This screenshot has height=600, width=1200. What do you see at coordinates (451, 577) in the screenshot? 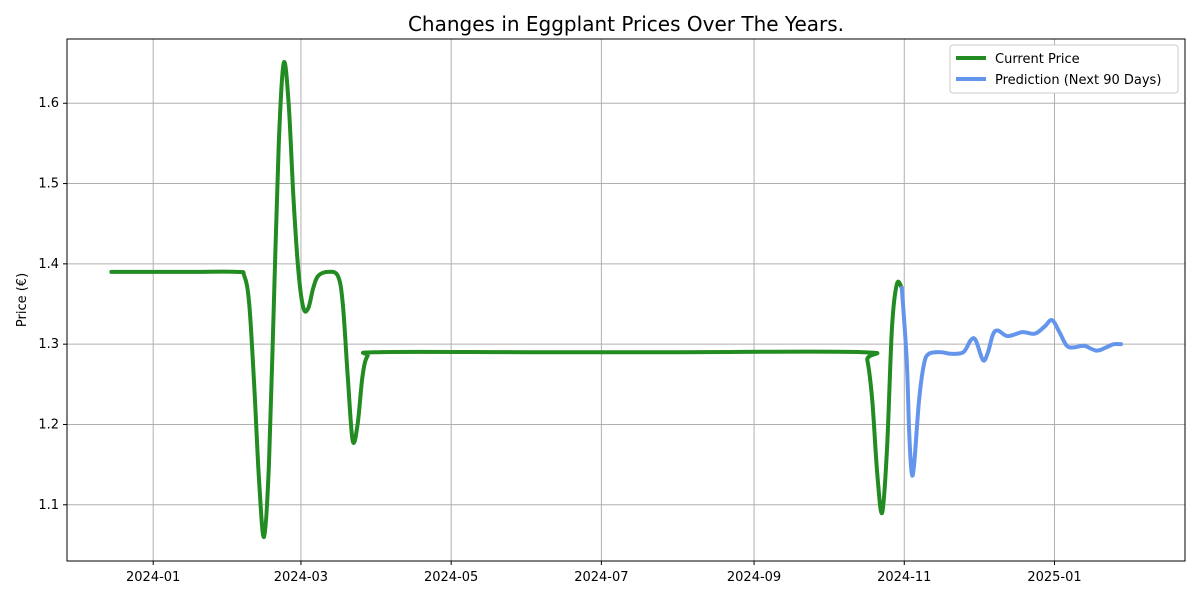
I see `x-tick-label: 2024-05` at bounding box center [451, 577].